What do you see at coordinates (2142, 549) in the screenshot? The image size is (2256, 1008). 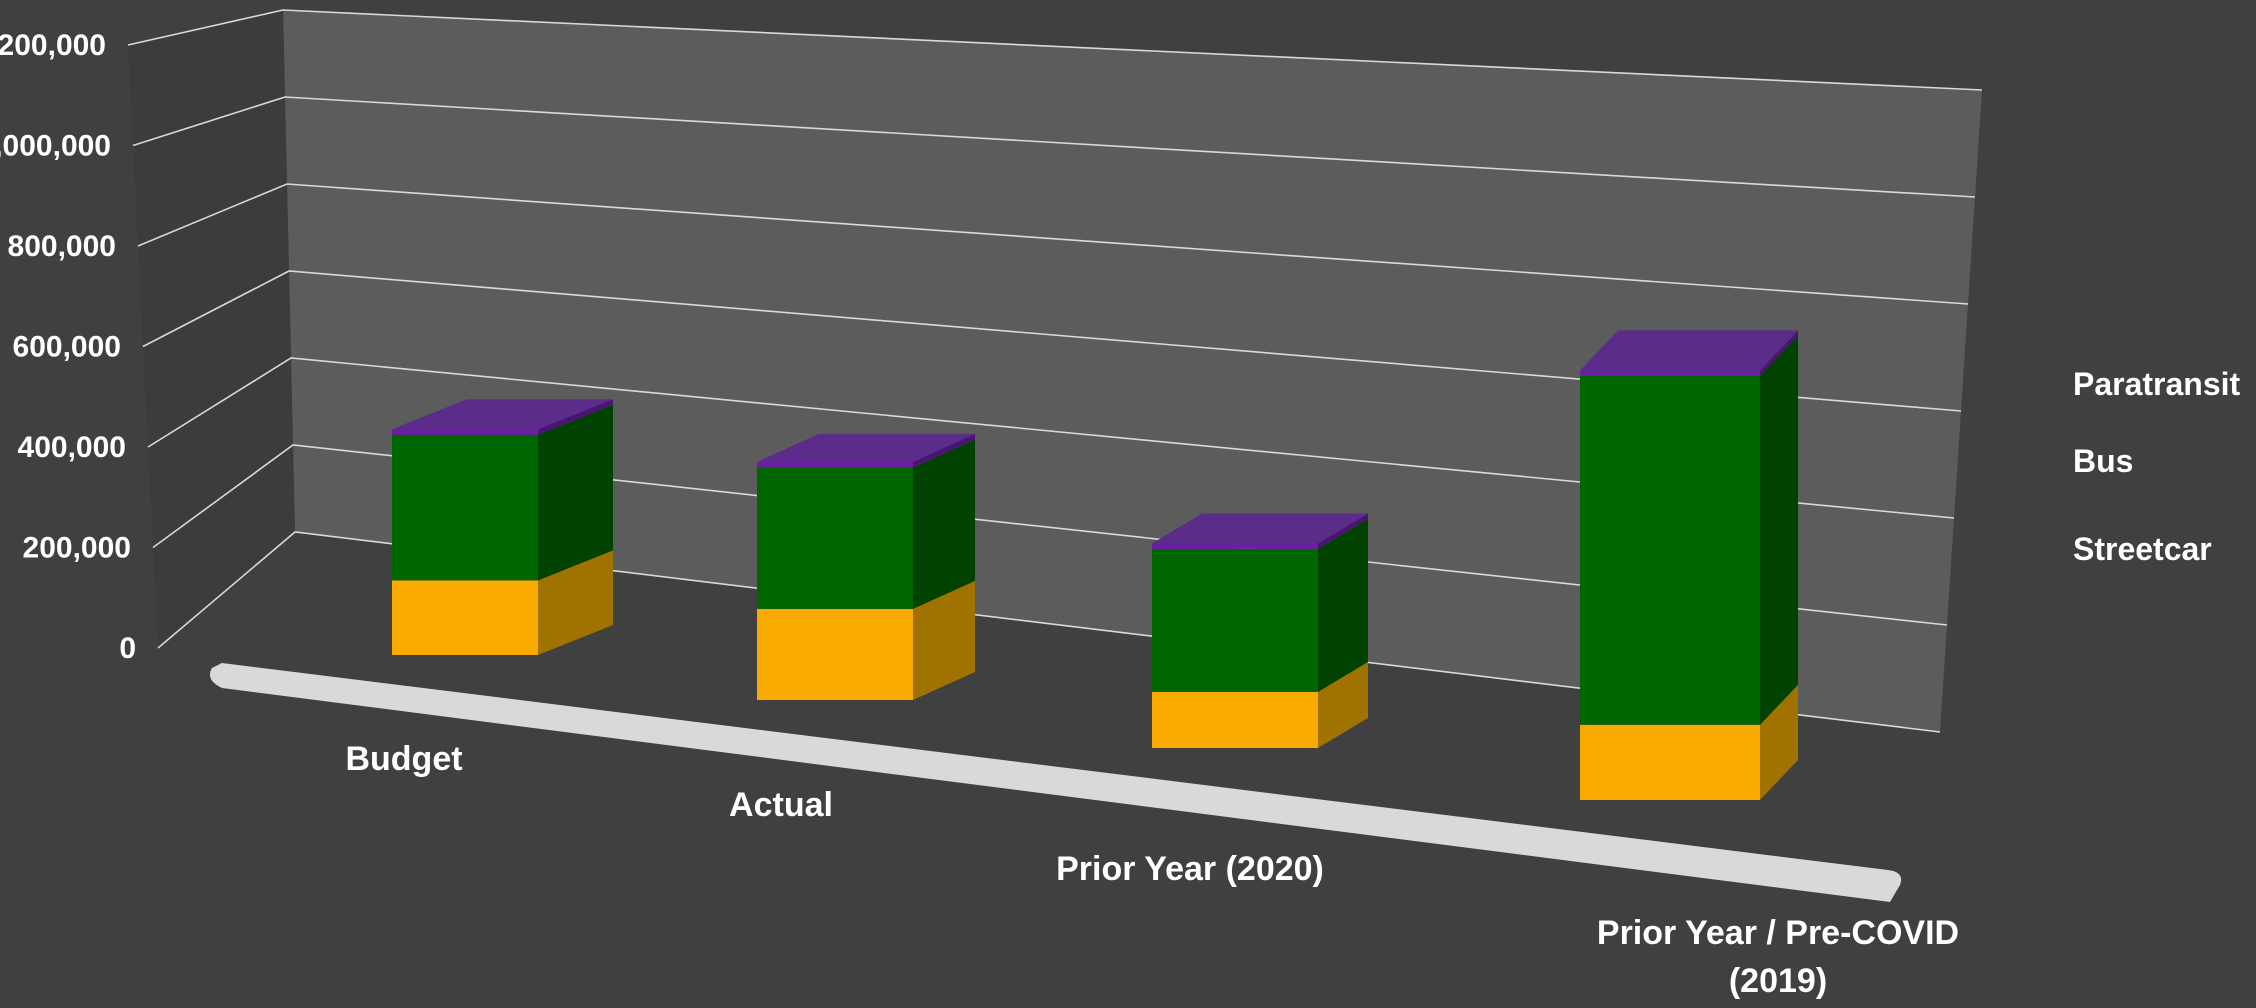 I see `legend-item: Streetcar` at bounding box center [2142, 549].